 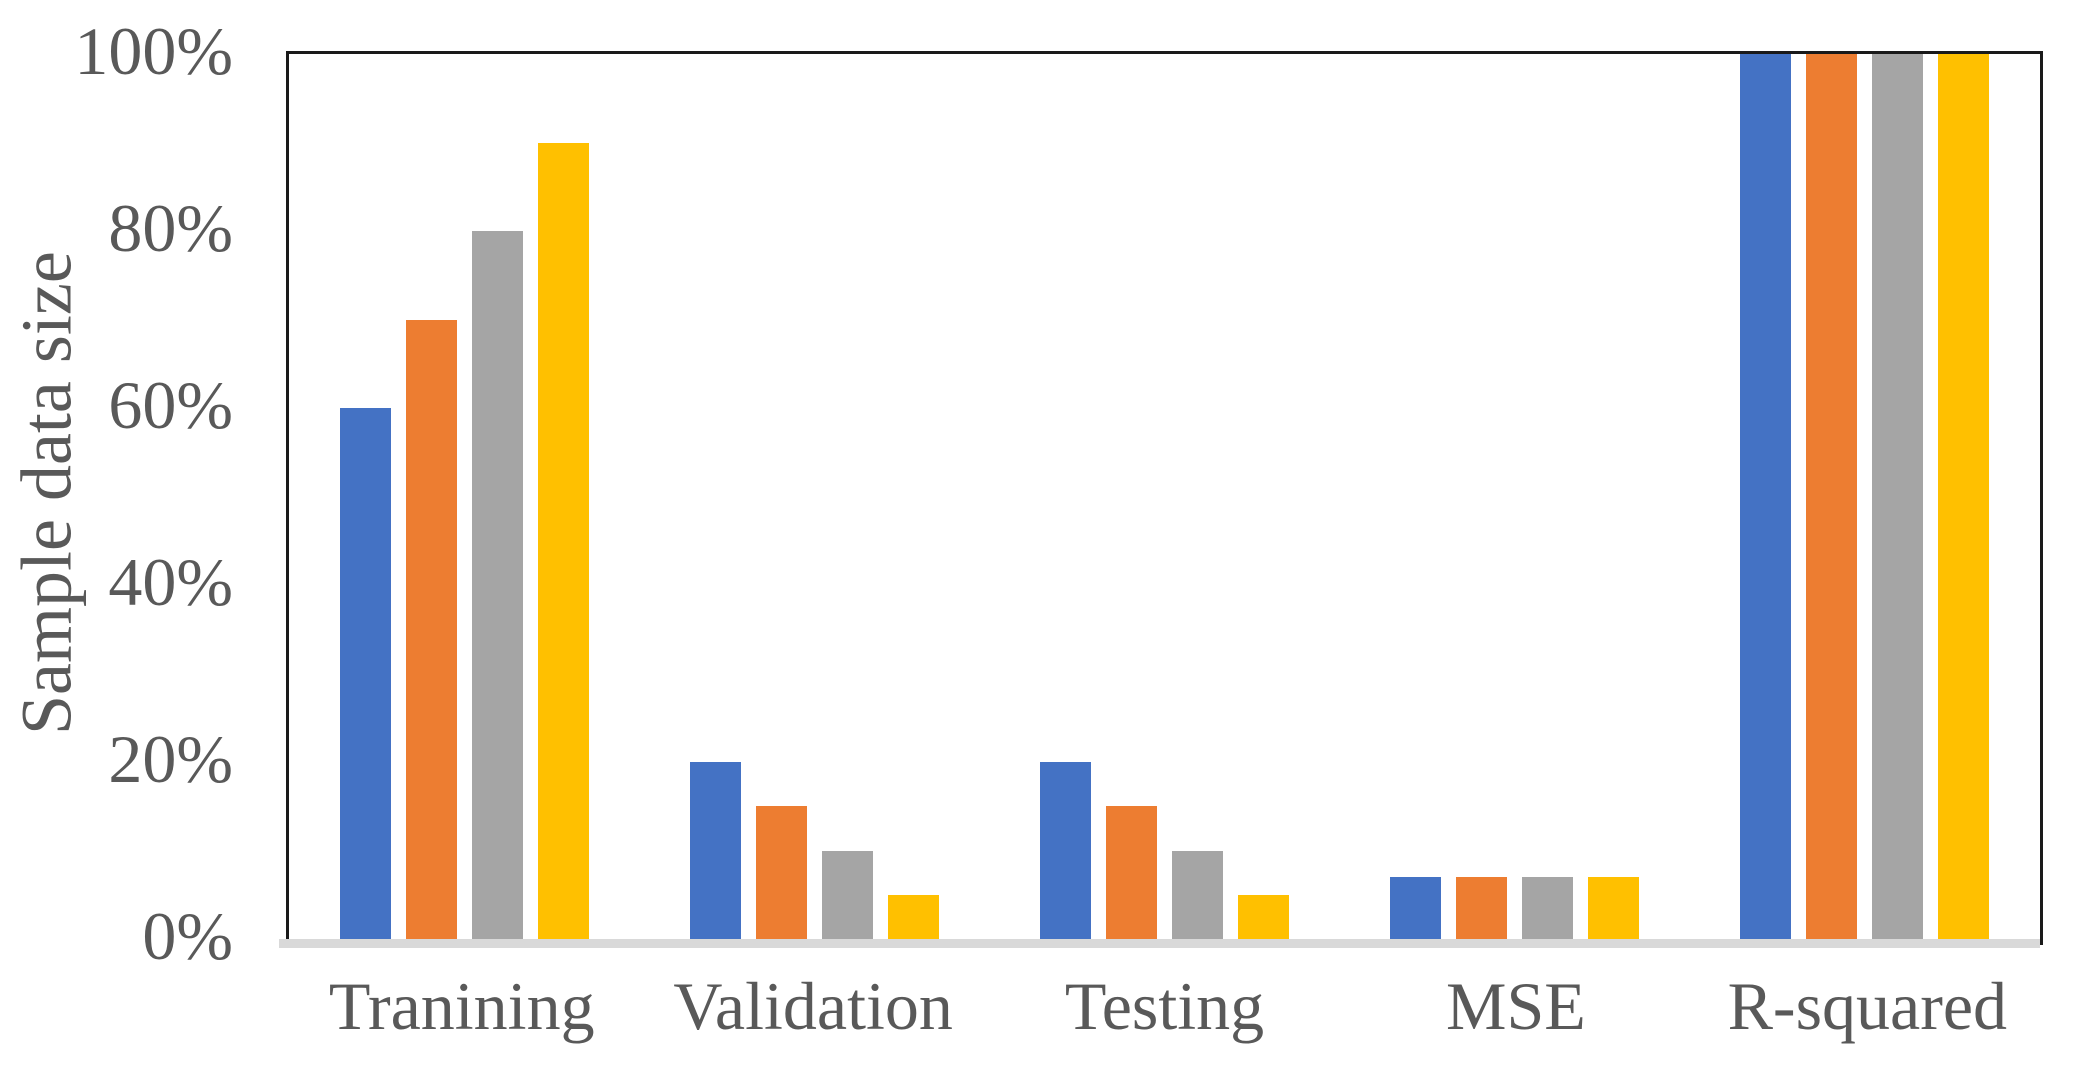 I want to click on bar-group-r-squared, so click(x=1865, y=496).